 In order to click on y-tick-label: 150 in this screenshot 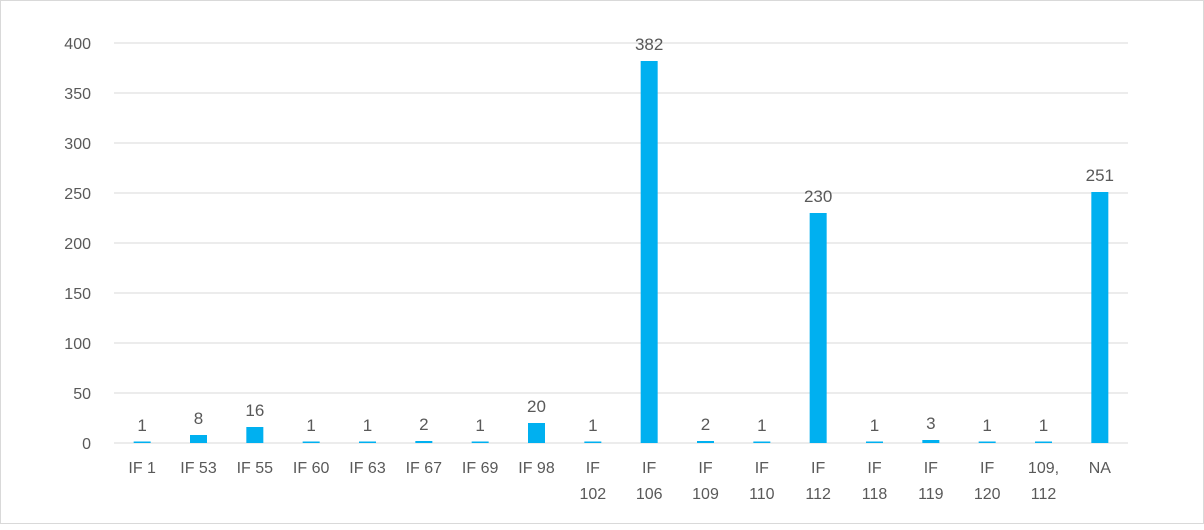, I will do `click(77, 294)`.